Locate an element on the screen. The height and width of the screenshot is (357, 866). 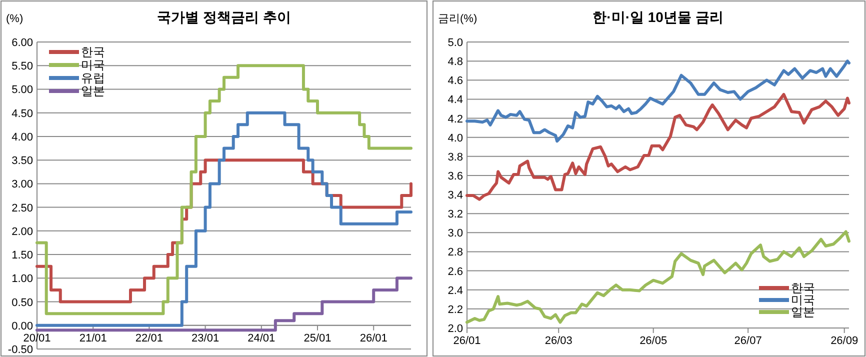
y-tick-label: 5.50 is located at coordinates (22, 66).